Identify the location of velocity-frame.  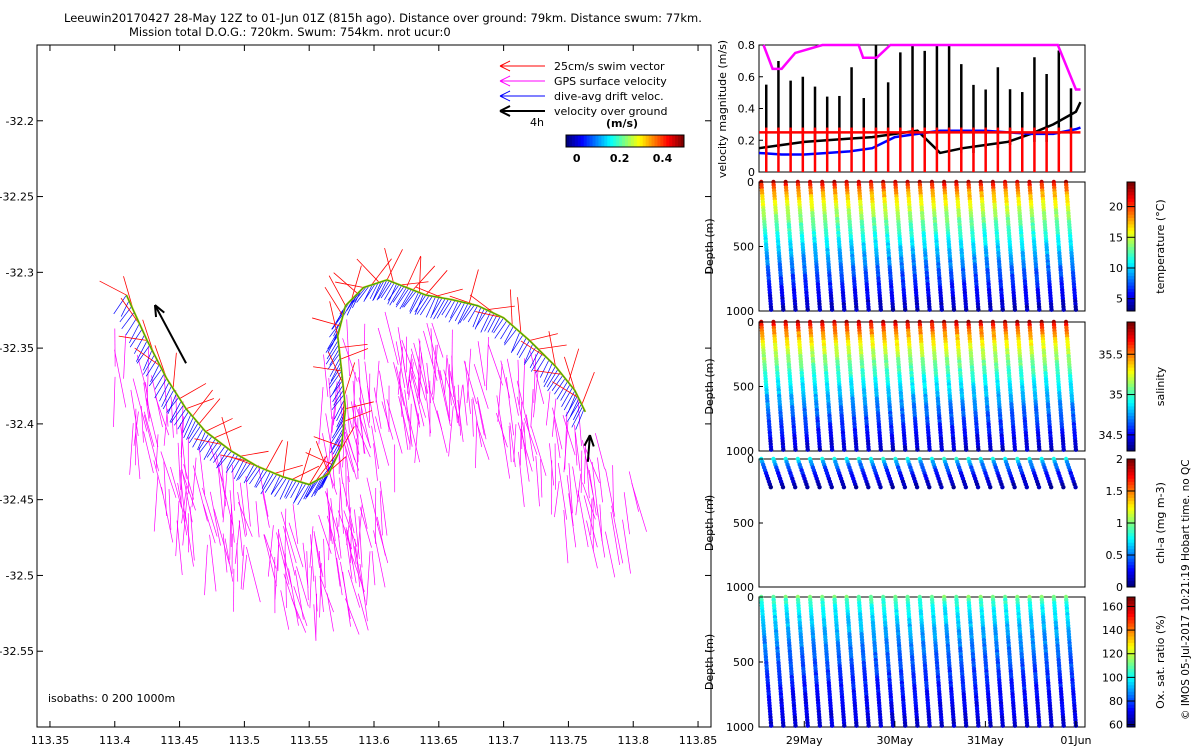
(922, 108).